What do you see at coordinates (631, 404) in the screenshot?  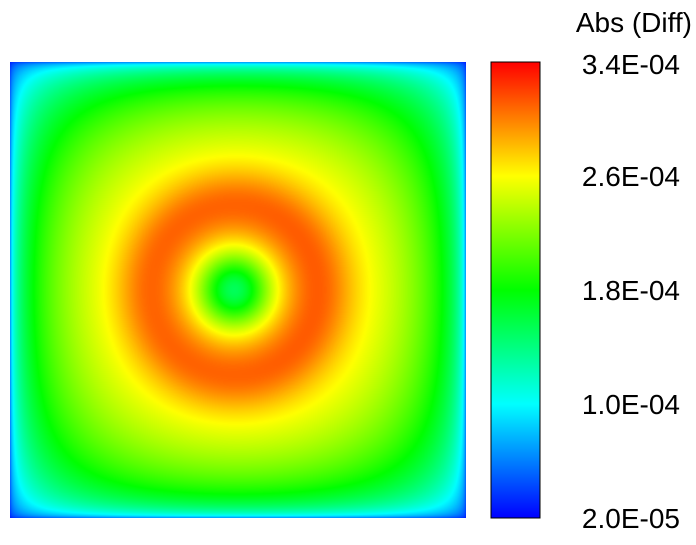 I see `colorbar-tick-label: 1.0E-04` at bounding box center [631, 404].